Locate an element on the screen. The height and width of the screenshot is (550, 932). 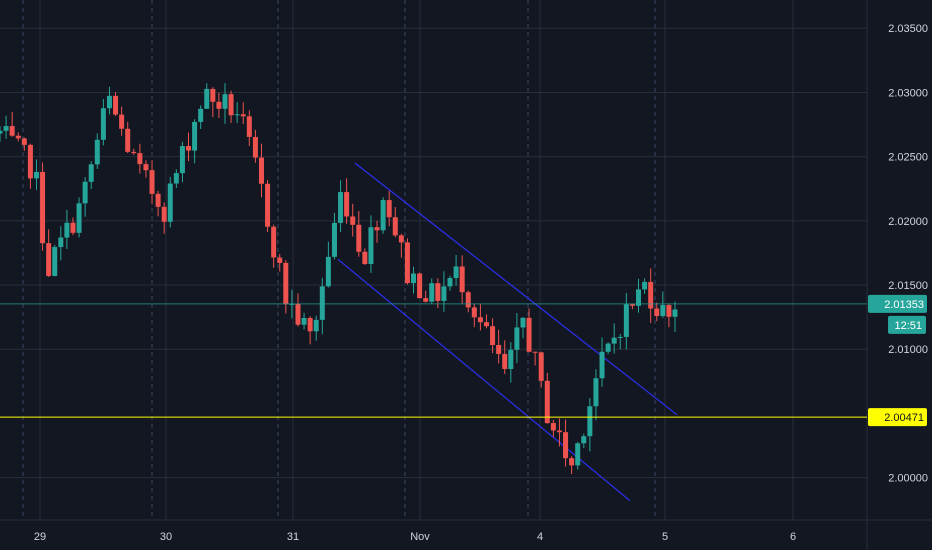
countdown-label: 12:51 is located at coordinates (908, 326).